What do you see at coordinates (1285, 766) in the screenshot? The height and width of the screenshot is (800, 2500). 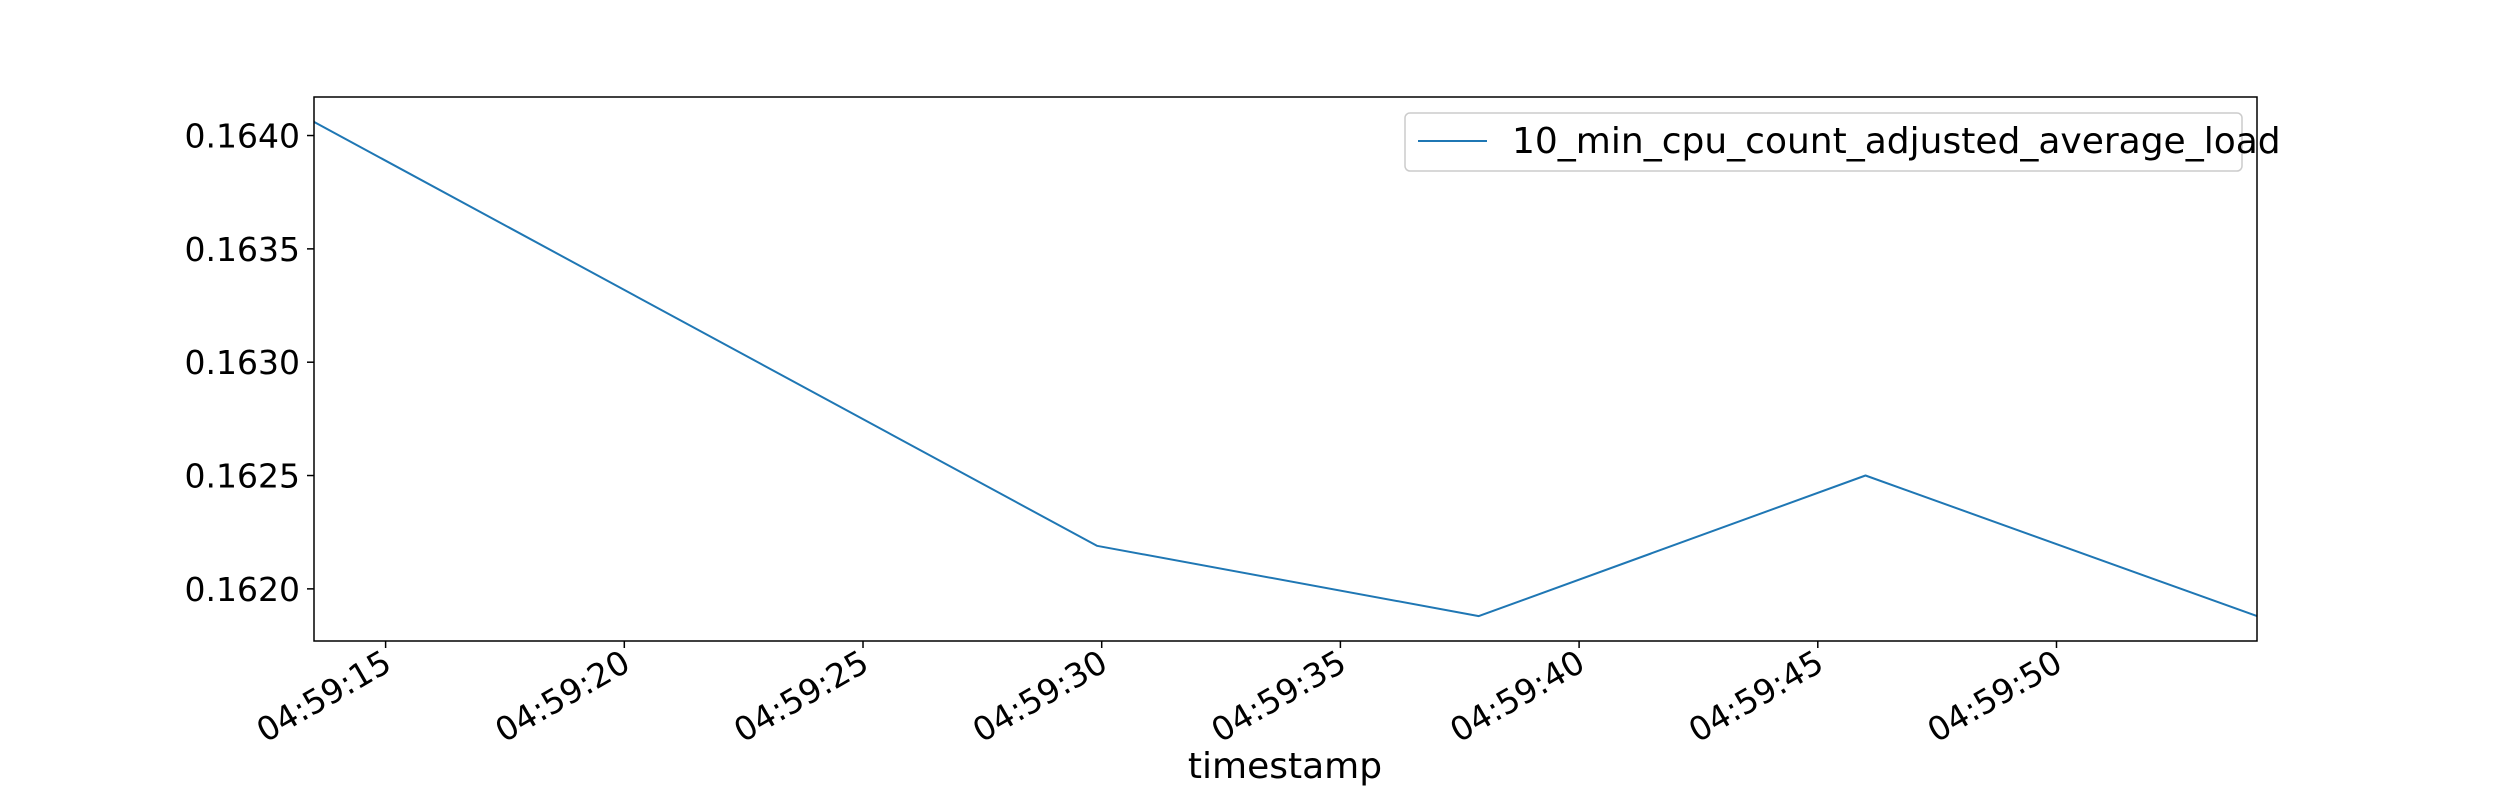 I see `x-axis-label: timestamp` at bounding box center [1285, 766].